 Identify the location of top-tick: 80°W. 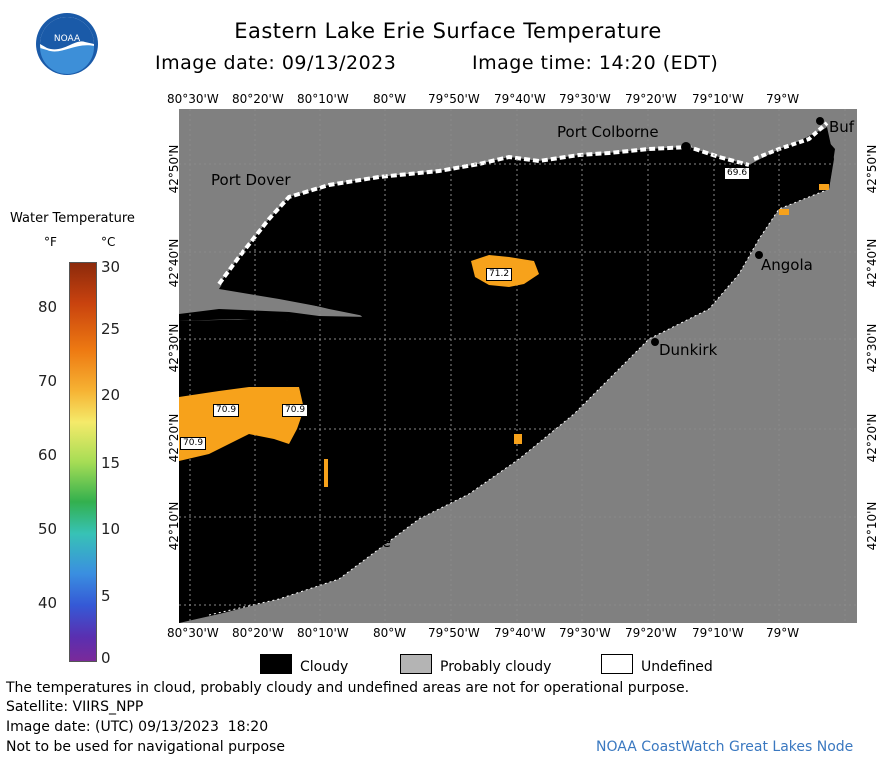
(390, 99).